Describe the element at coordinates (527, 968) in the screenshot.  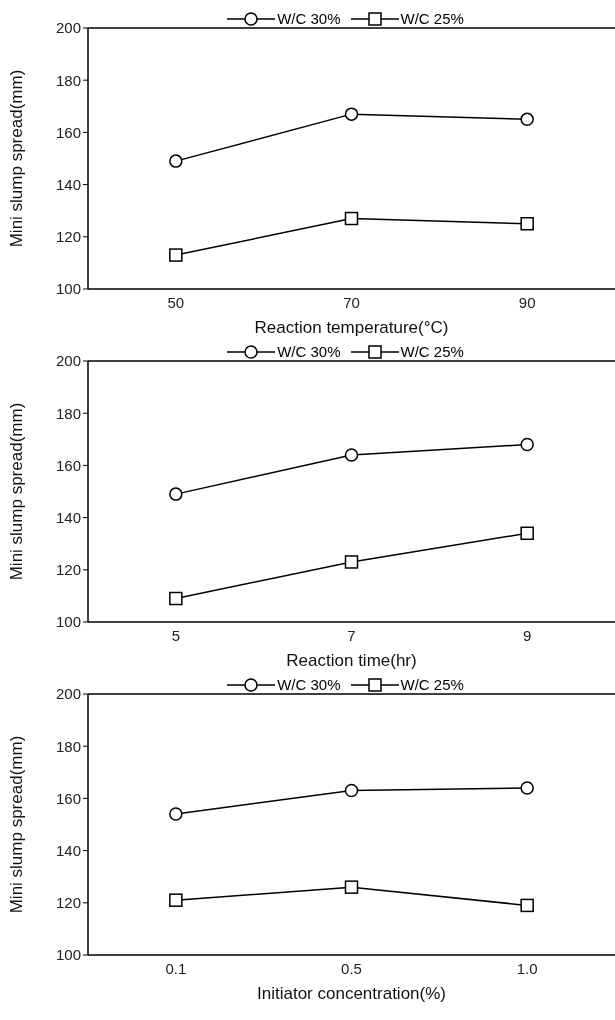
I see `x-tick-label: 1.0` at that location.